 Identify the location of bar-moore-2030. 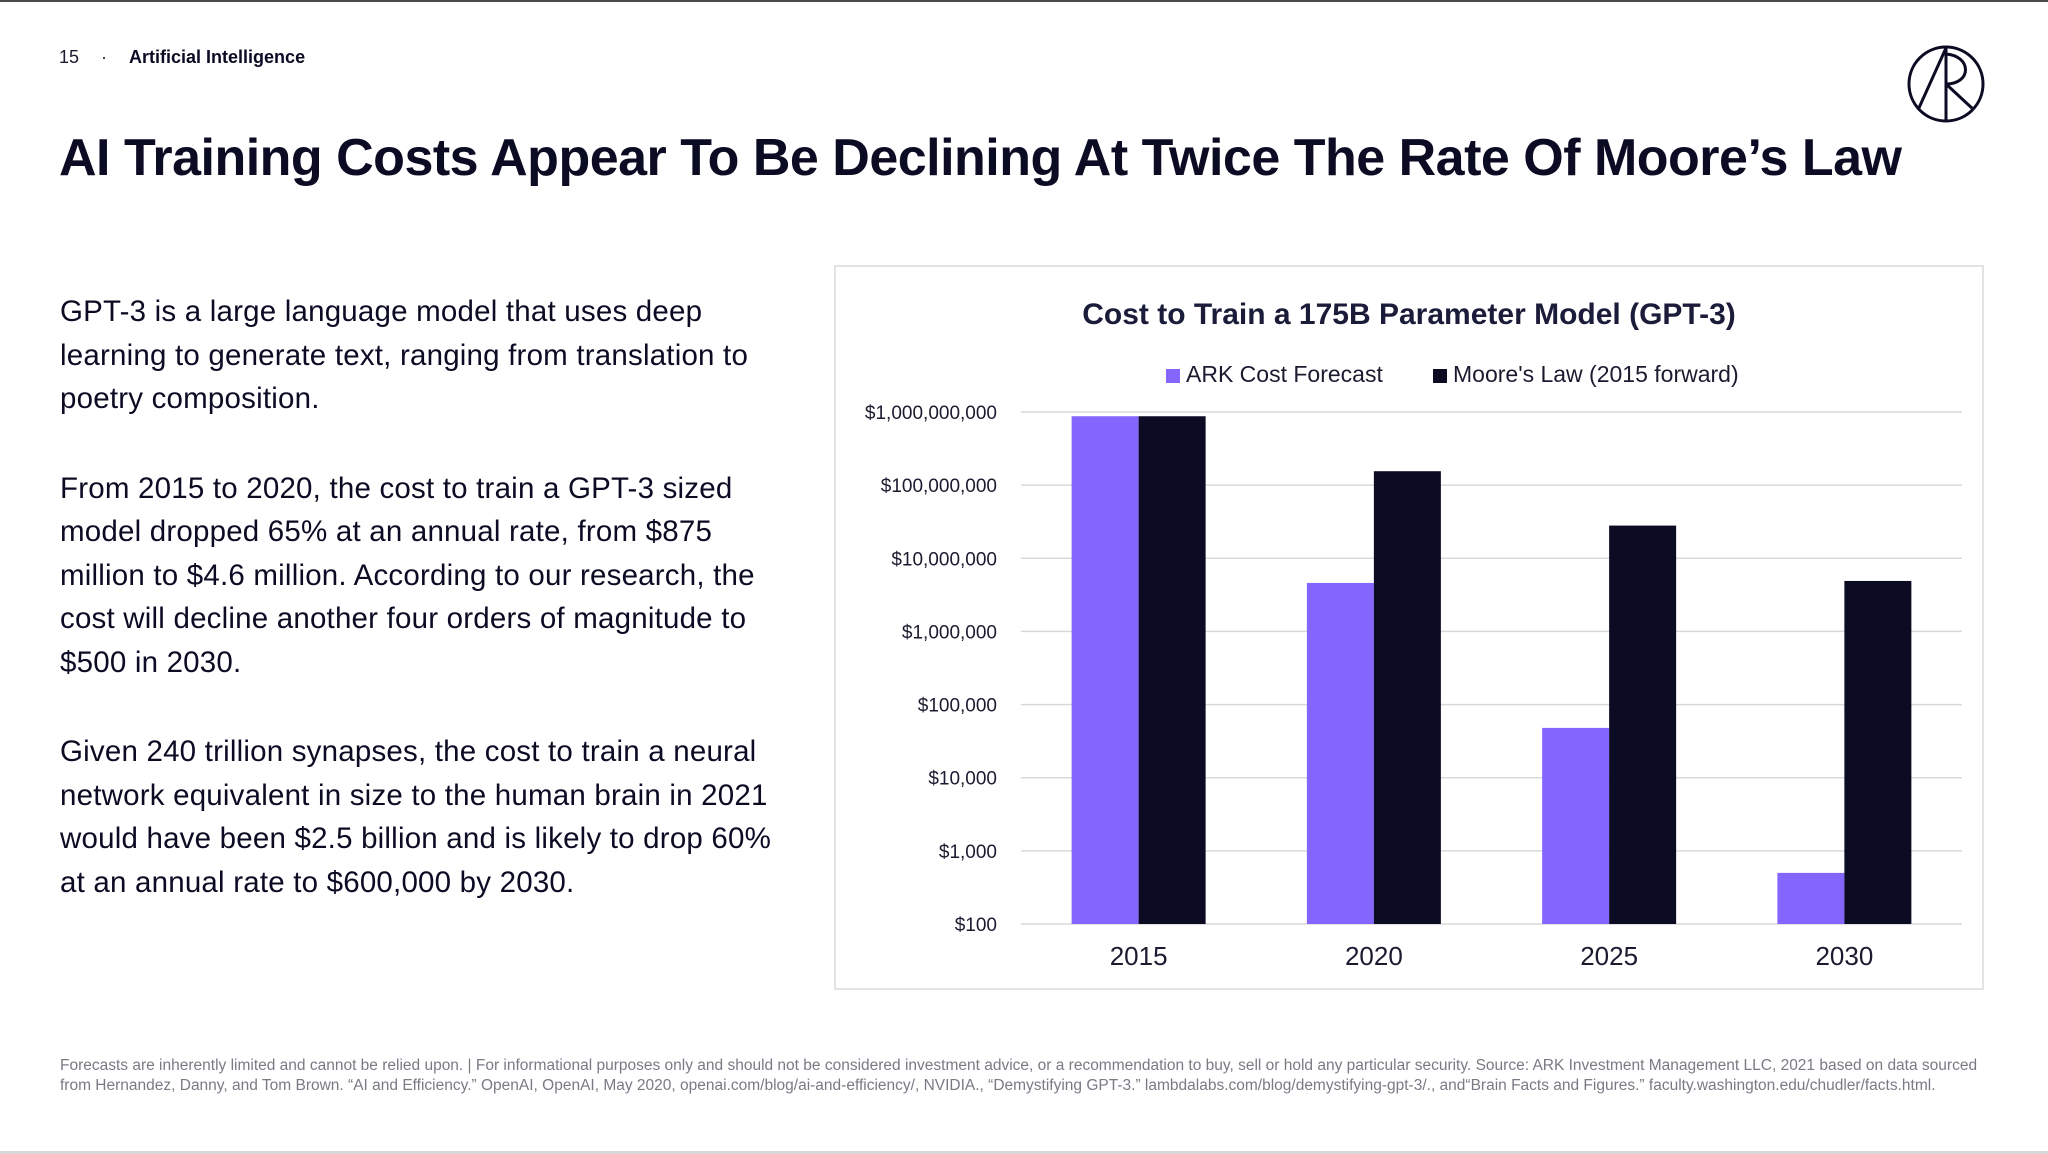
(1878, 752).